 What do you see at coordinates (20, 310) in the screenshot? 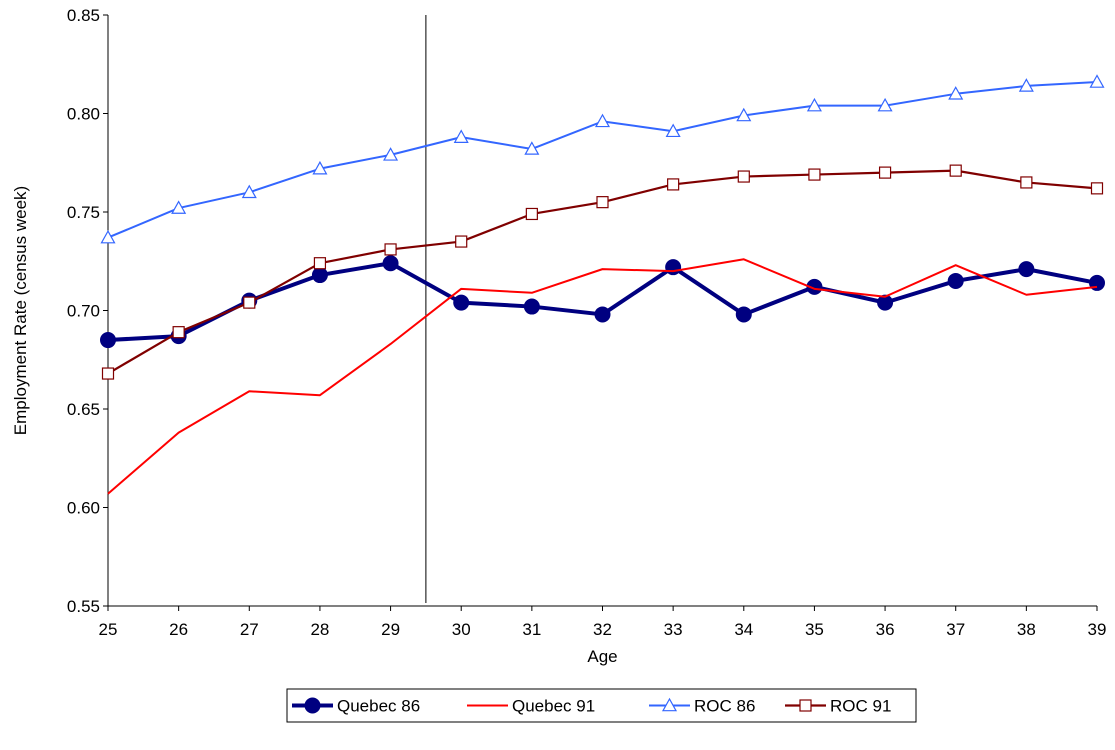
I see `y-axis-title: Employment Rate (census week)` at bounding box center [20, 310].